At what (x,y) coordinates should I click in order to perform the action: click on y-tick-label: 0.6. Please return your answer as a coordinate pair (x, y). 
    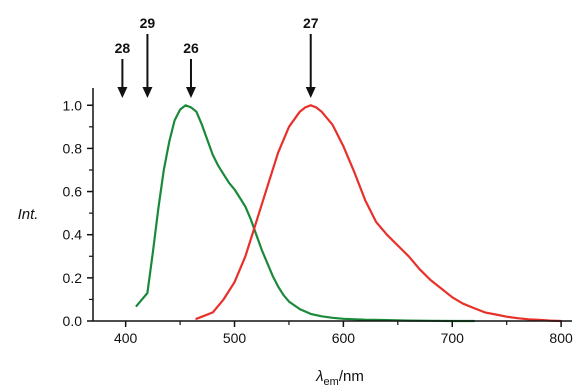
    Looking at the image, I should click on (73, 192).